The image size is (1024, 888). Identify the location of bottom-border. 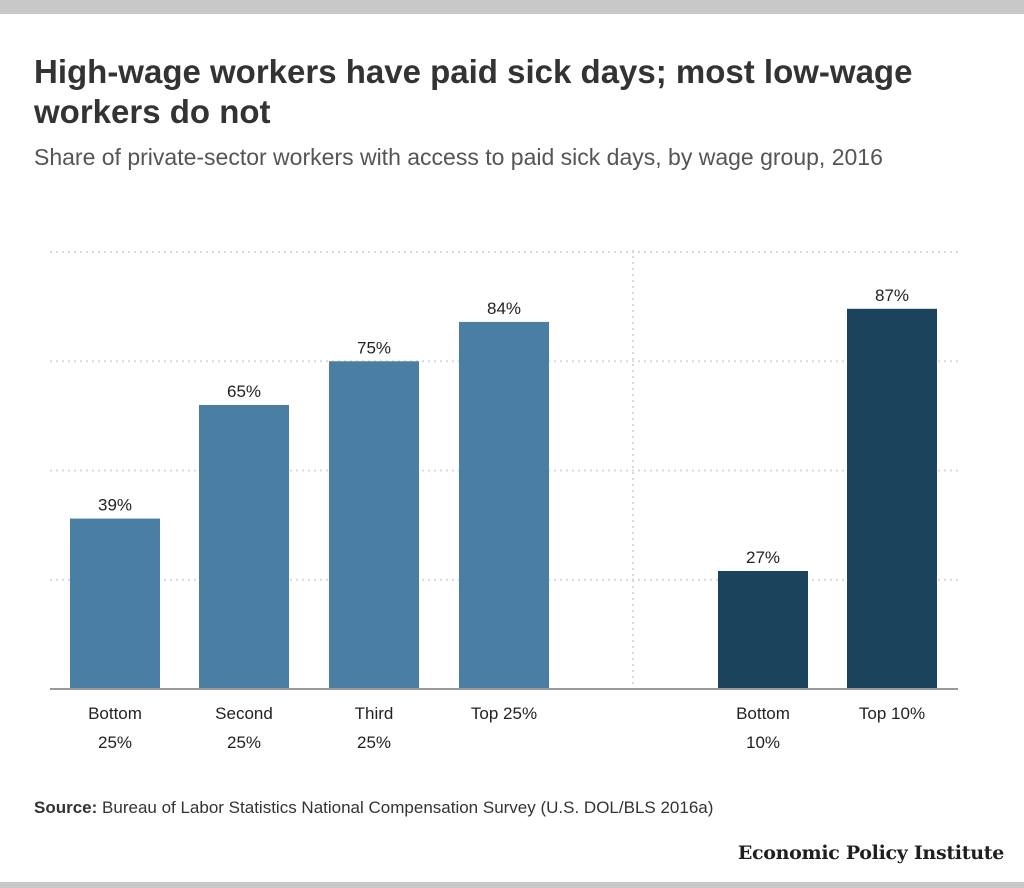
(512, 885).